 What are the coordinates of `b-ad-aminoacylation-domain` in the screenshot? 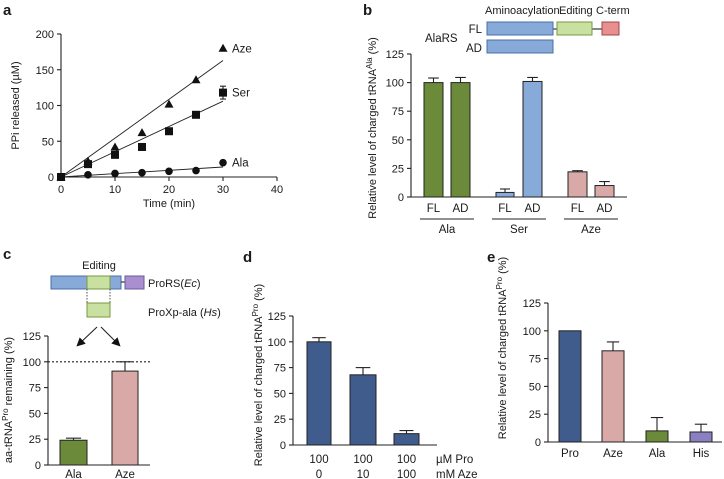 It's located at (520, 46).